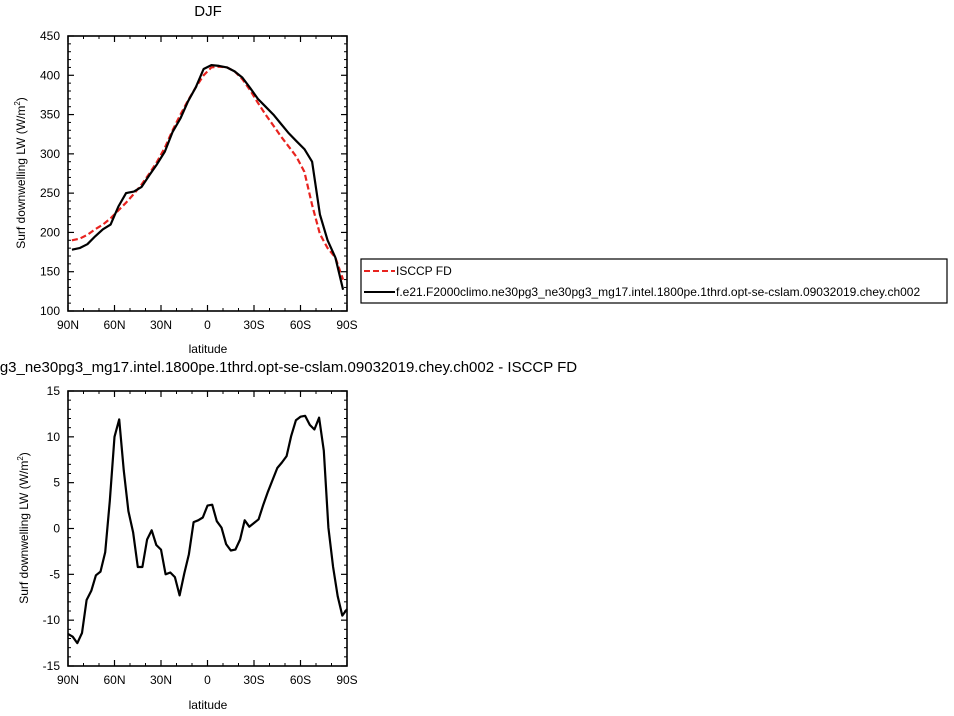 The image size is (954, 716). I want to click on top-plot-frame, so click(207, 173).